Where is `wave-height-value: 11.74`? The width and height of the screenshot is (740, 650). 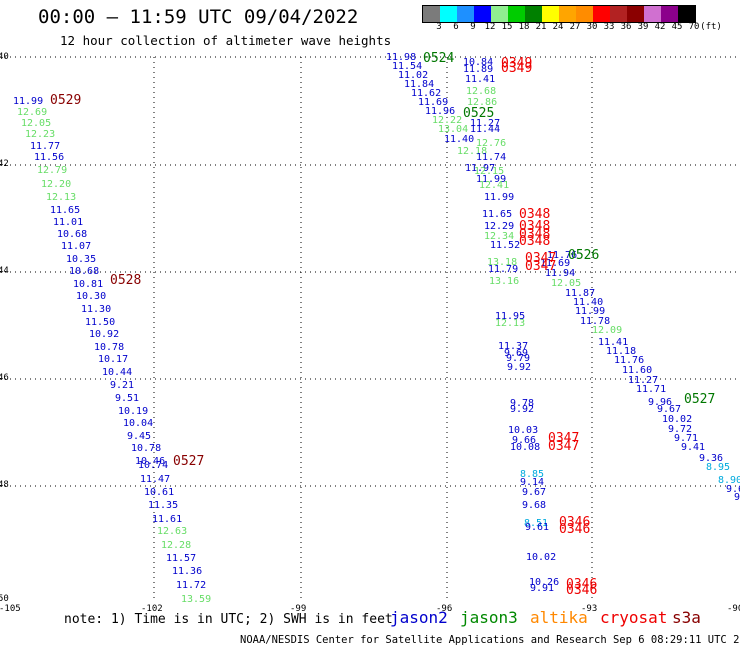
wave-height-value: 11.74 is located at coordinates (491, 157).